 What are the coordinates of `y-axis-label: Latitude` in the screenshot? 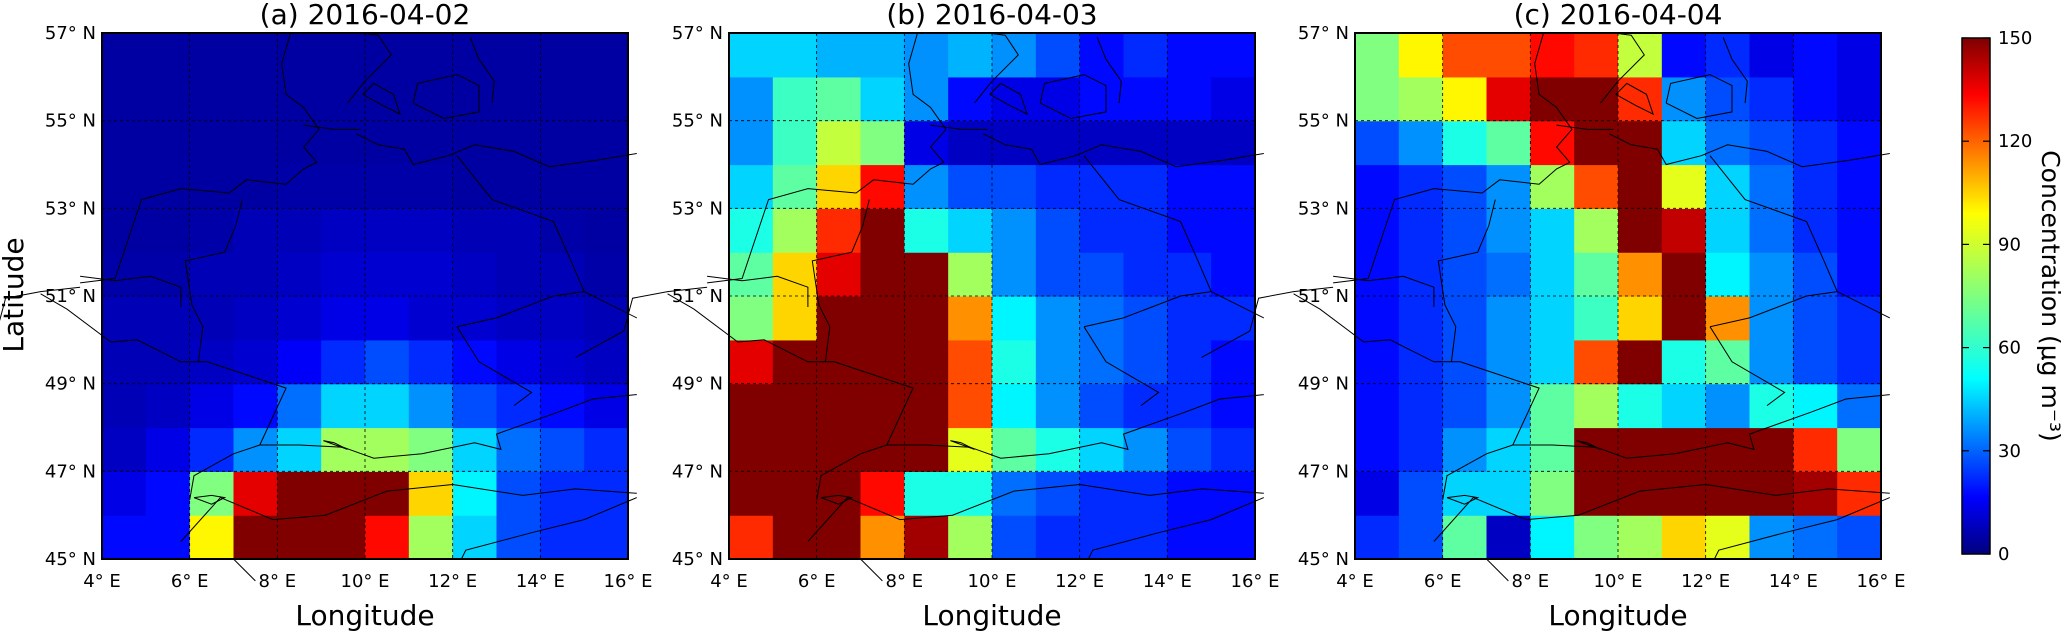 It's located at (15, 294).